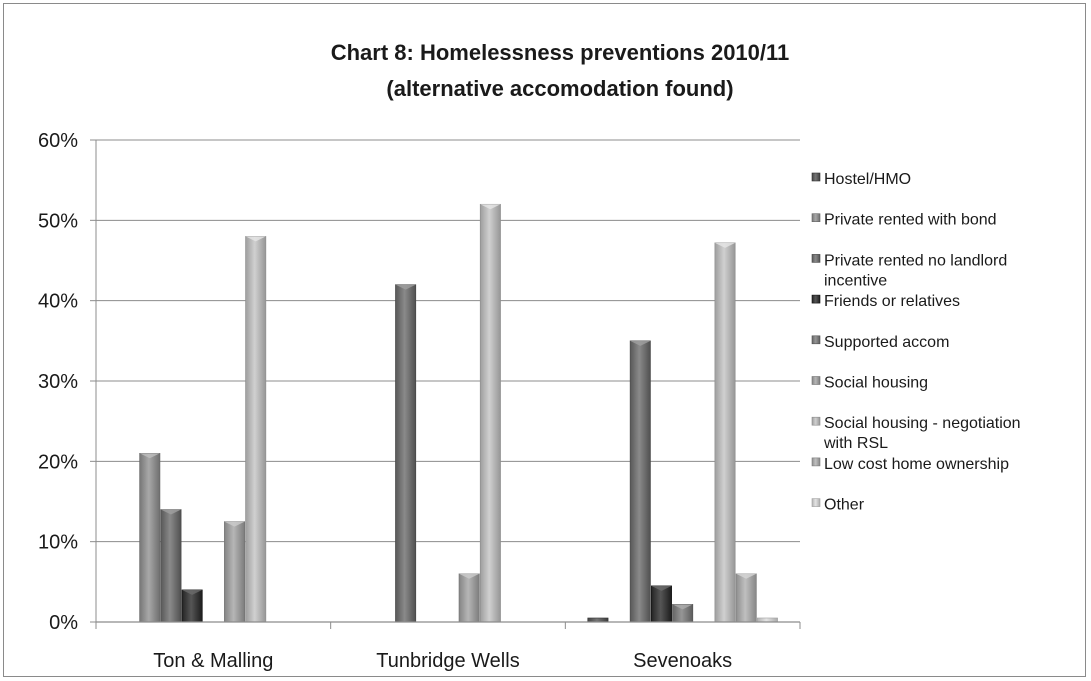 Image resolution: width=1091 pixels, height=681 pixels. I want to click on legend-label: Private rented no landlord, so click(915, 260).